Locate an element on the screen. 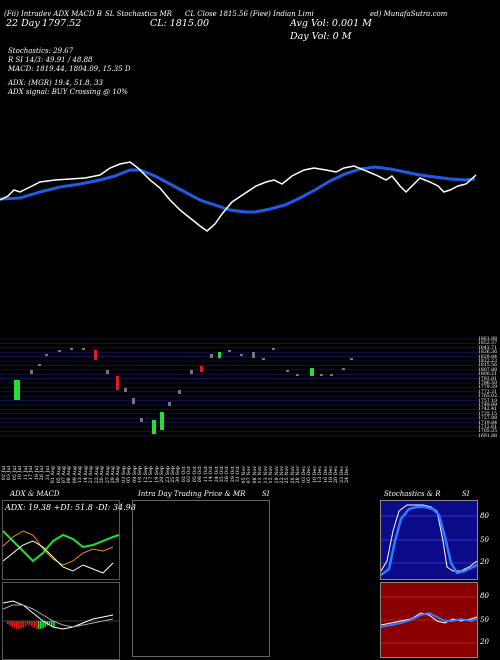  price-axis-label: 1861.88 is located at coordinates (487, 339).